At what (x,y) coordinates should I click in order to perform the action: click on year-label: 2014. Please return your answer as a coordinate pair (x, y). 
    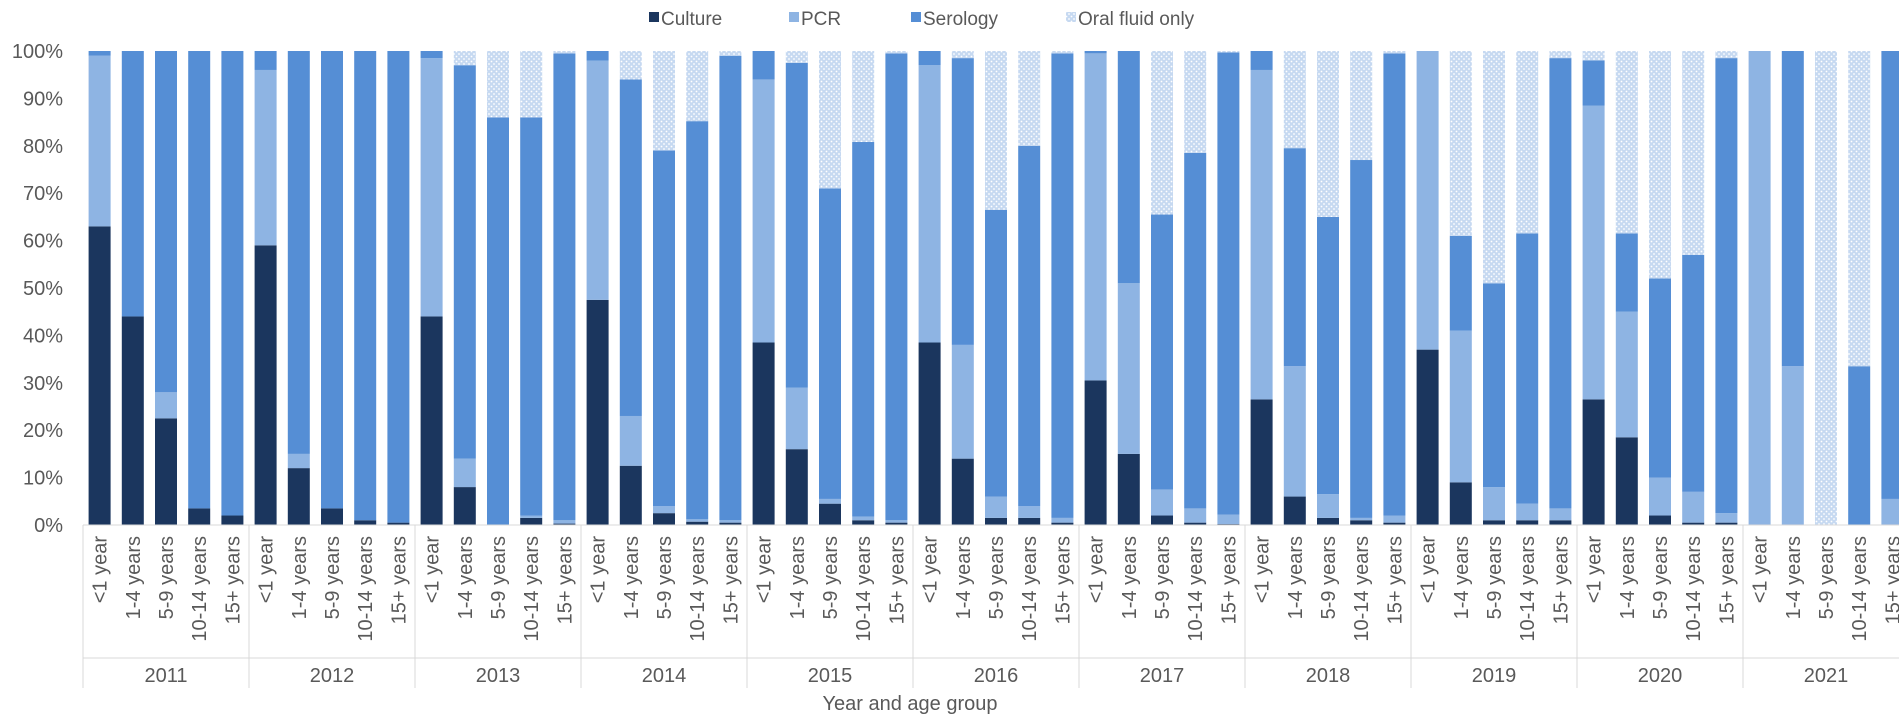
    Looking at the image, I should click on (664, 676).